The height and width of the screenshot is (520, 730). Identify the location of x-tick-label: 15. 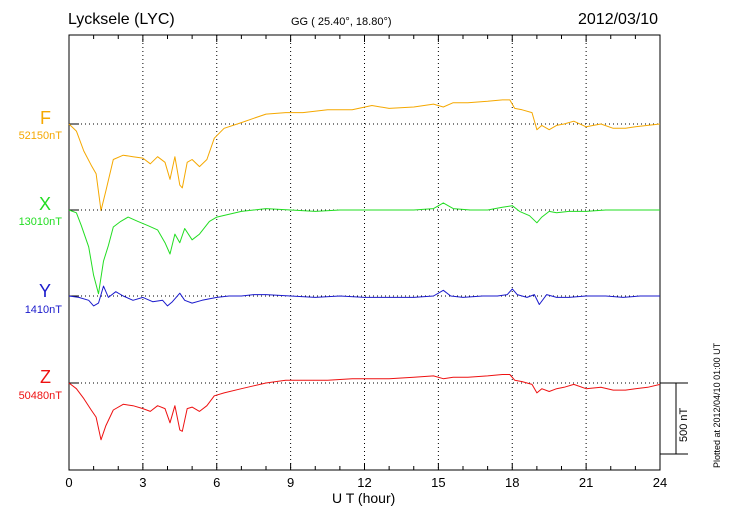
(438, 482).